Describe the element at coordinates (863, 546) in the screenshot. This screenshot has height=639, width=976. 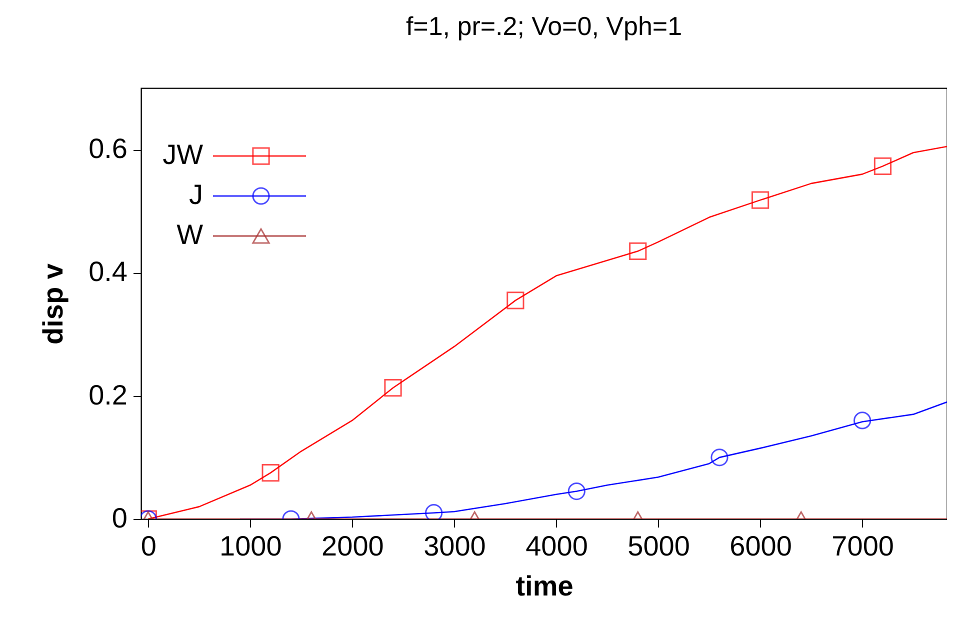
I see `x-tick-label: 7000` at that location.